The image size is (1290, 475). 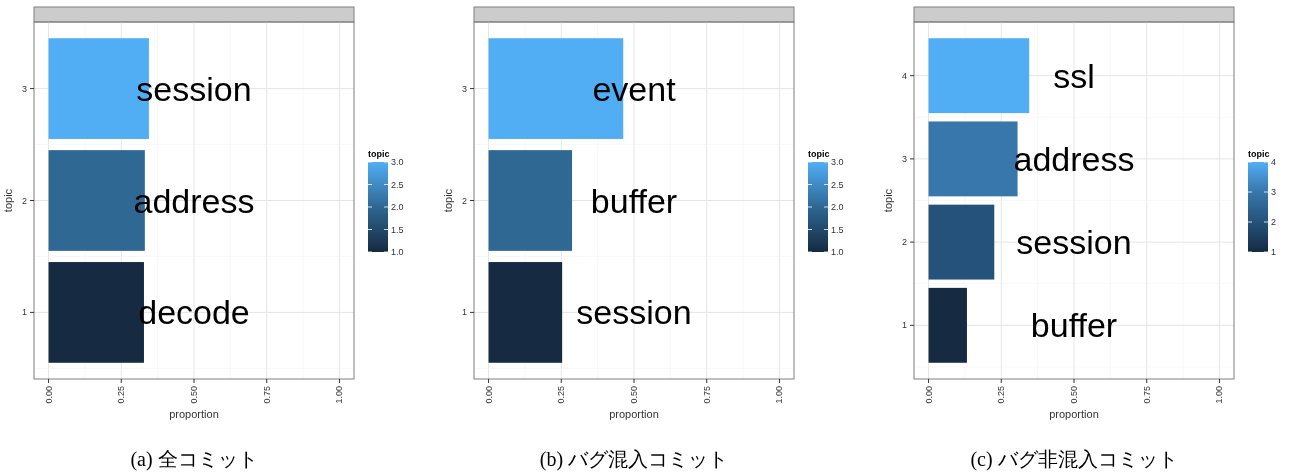 I want to click on color-bar-label: 3, so click(x=1274, y=192).